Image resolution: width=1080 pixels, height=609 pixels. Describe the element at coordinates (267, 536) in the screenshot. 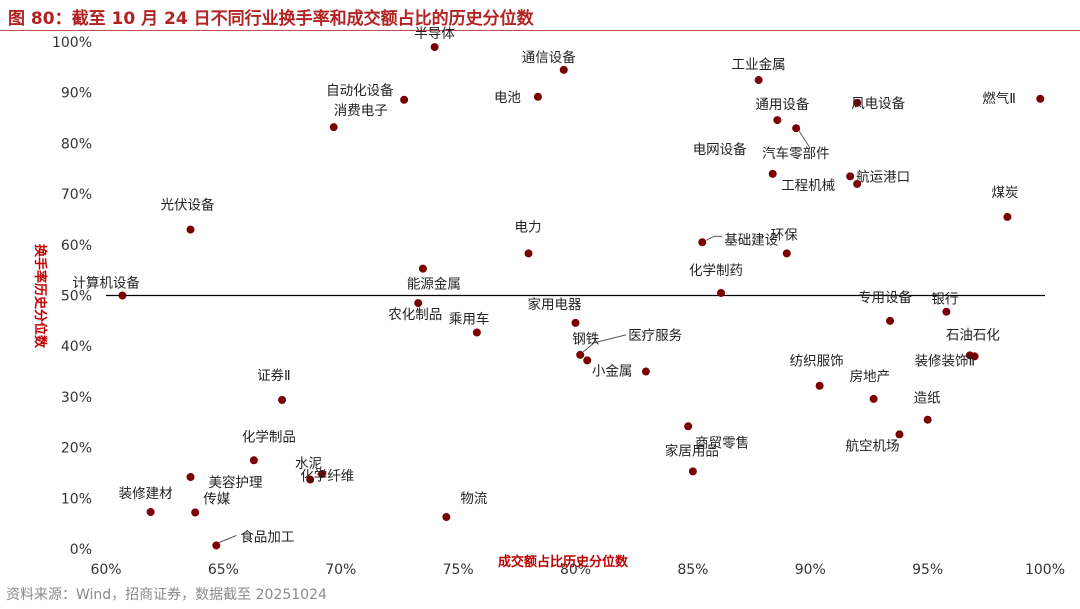

I see `data-label: 食品加工` at that location.